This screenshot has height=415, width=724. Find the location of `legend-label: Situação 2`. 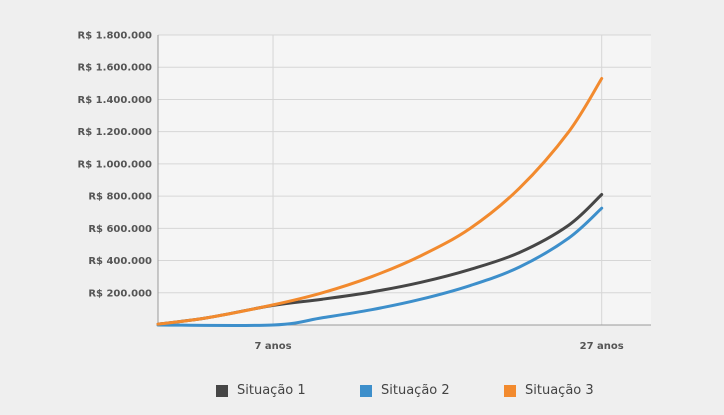

legend-label: Situação 2 is located at coordinates (415, 390).